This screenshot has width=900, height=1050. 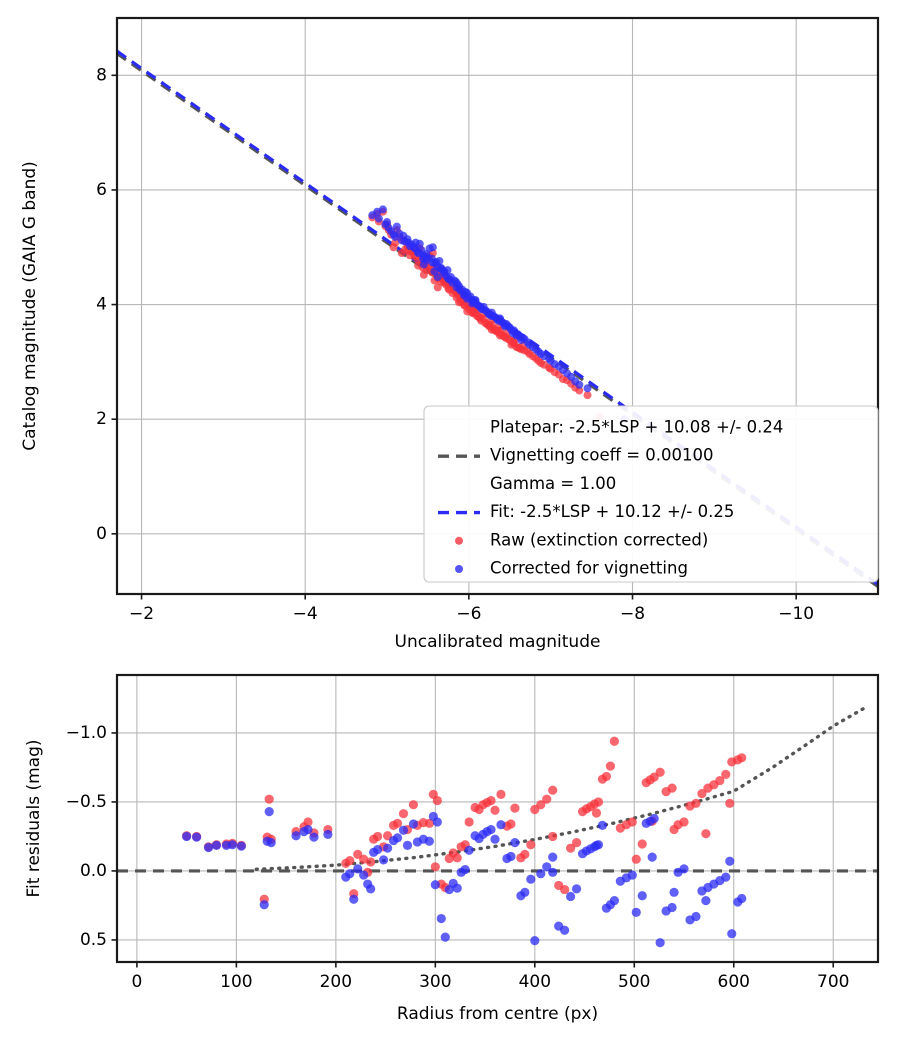 I want to click on x-axis-label: Uncalibrated magnitude, so click(x=498, y=642).